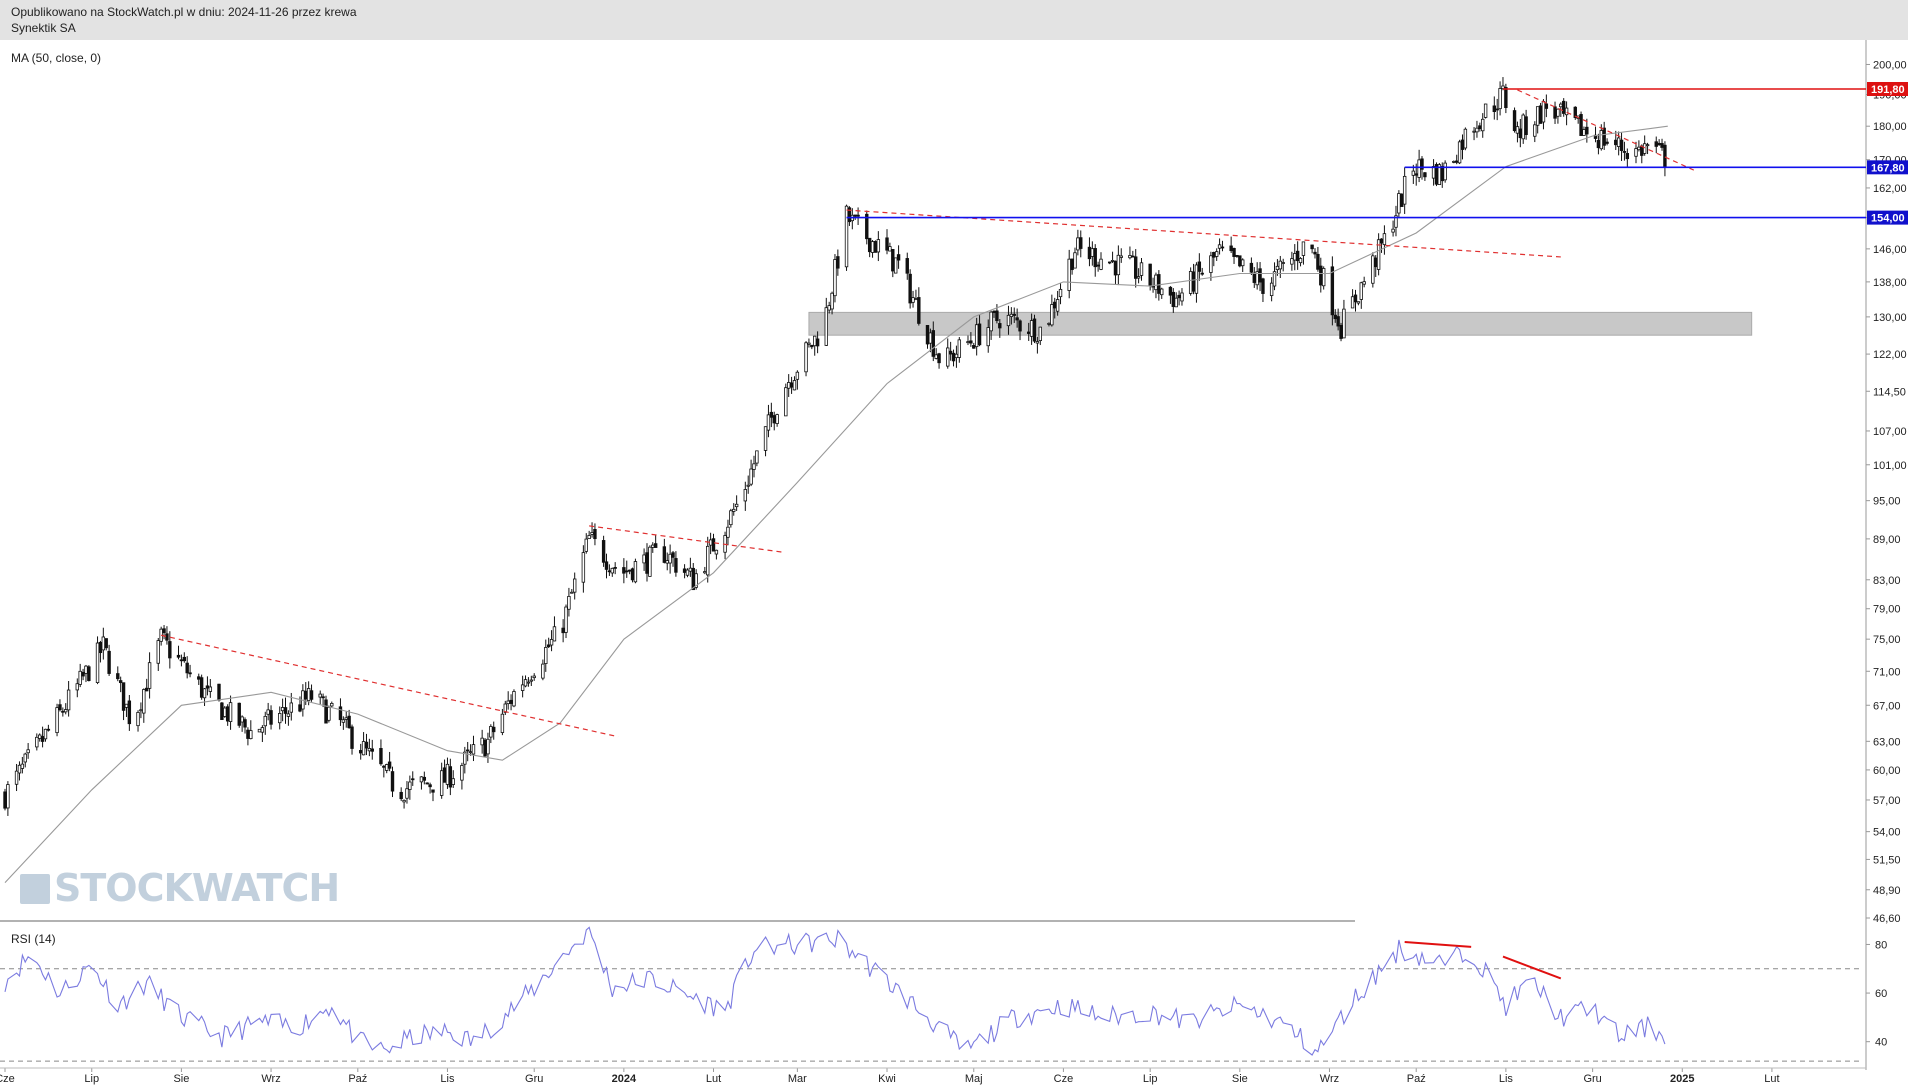 Image resolution: width=1908 pixels, height=1085 pixels. I want to click on time-tick-label: Sie, so click(1240, 1079).